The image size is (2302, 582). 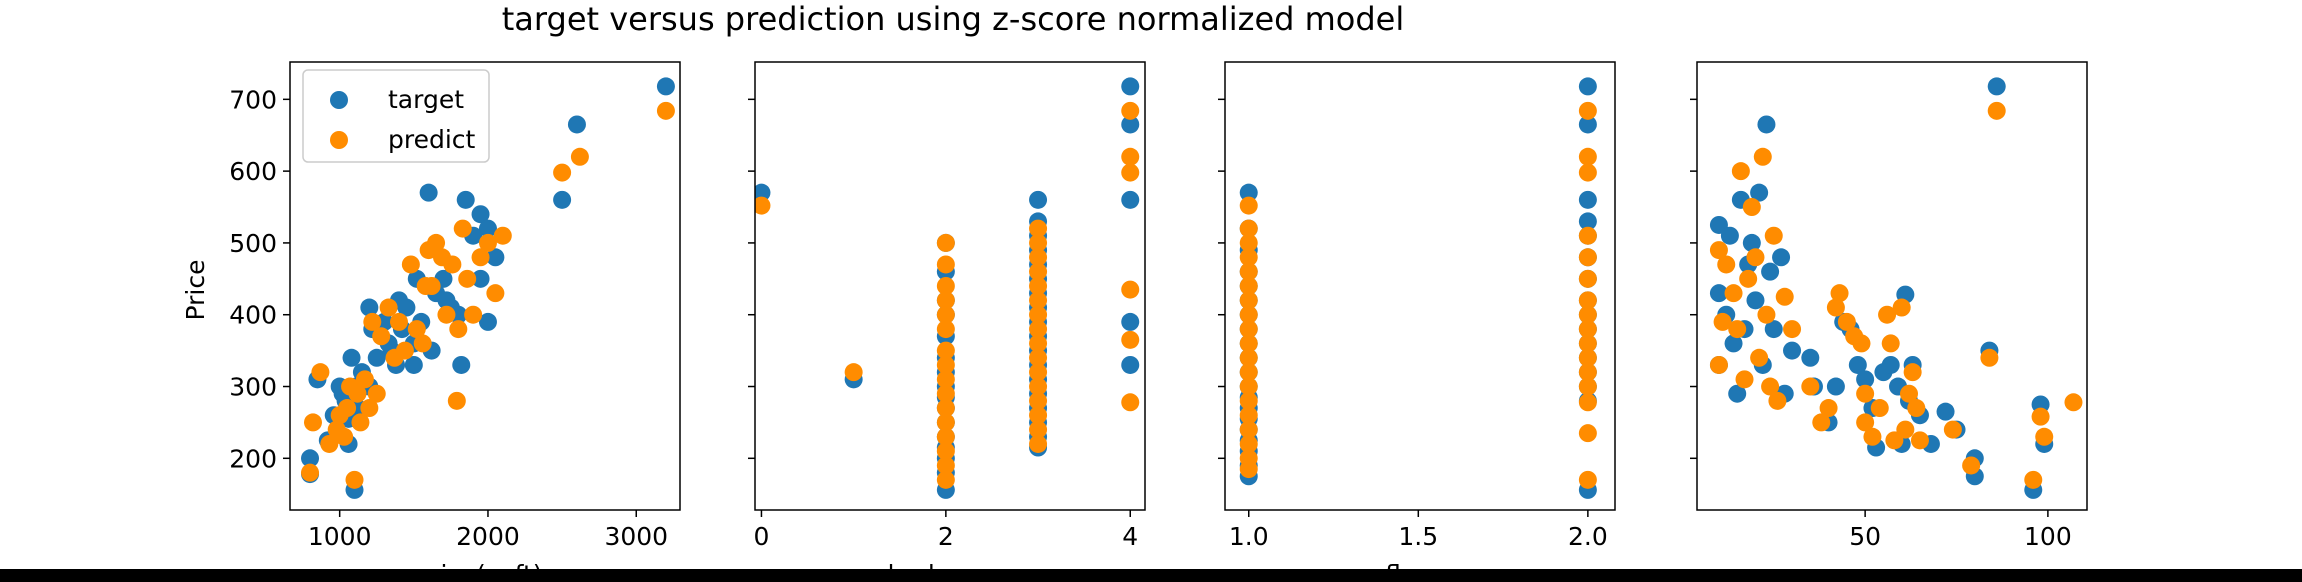 I want to click on y-axis-label: Price, so click(x=195, y=290).